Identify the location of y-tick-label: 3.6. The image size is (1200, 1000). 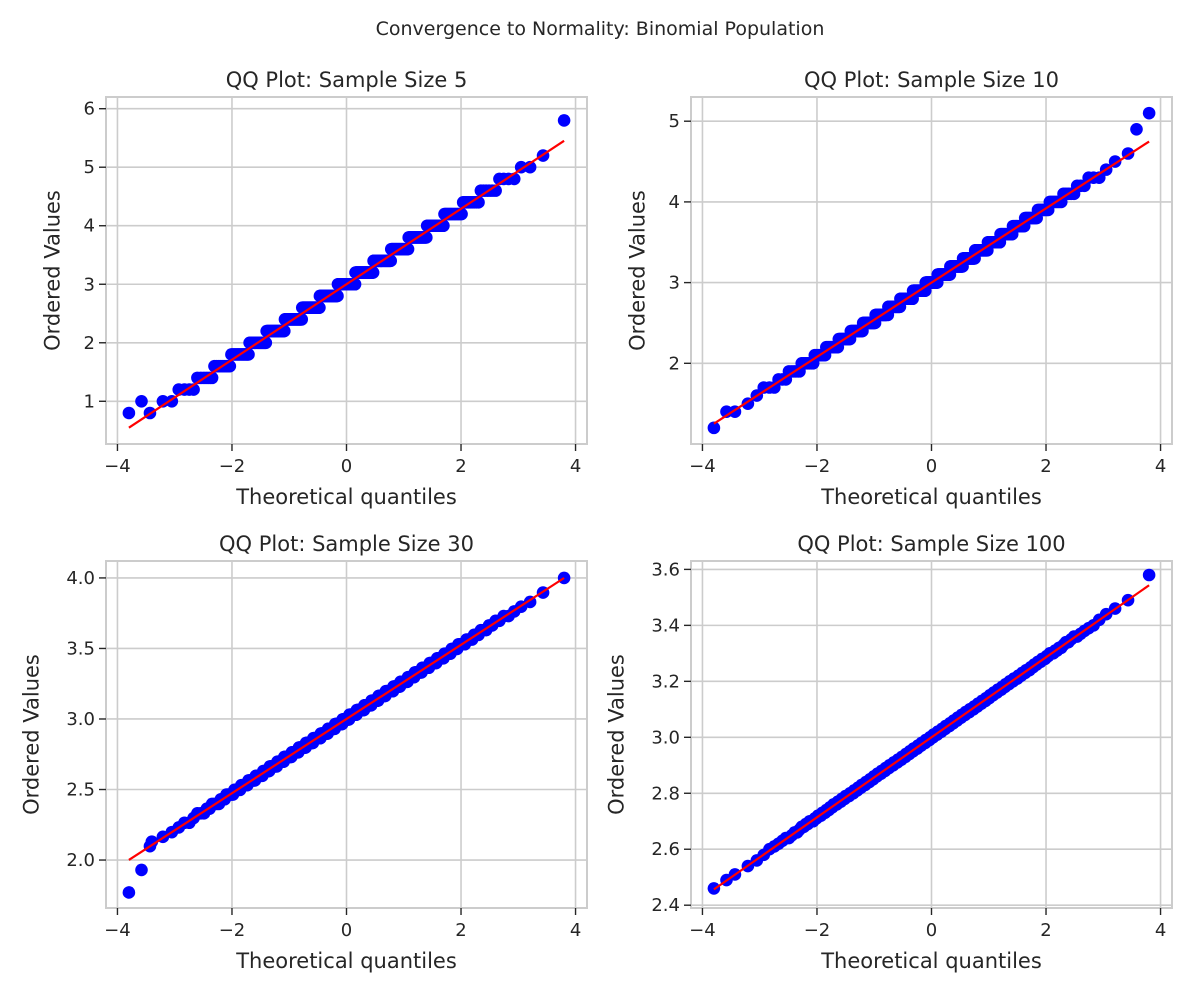
(665, 569).